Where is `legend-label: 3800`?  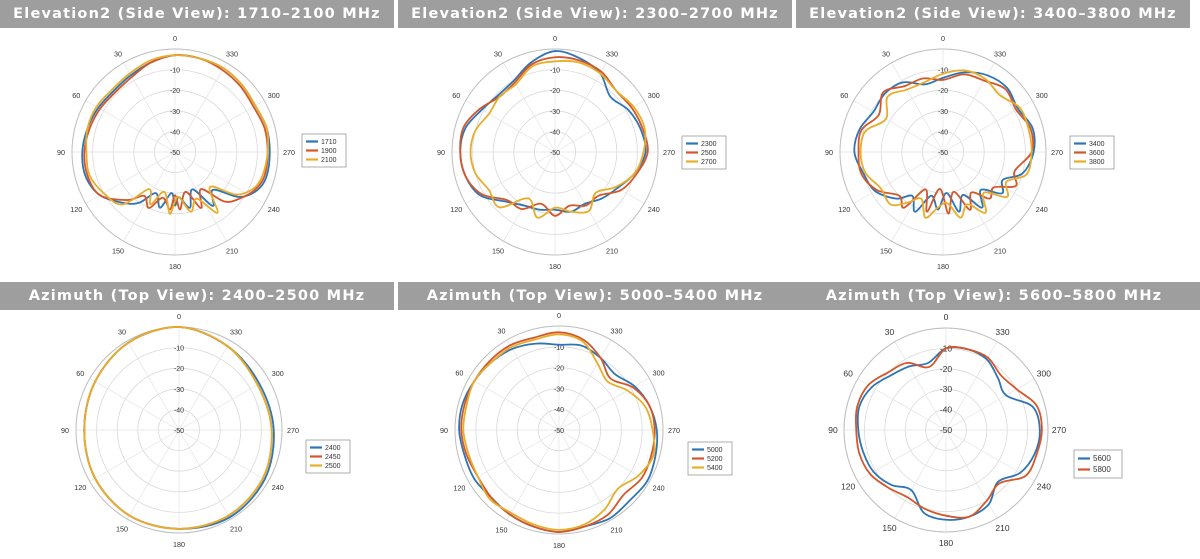
legend-label: 3800 is located at coordinates (1097, 162).